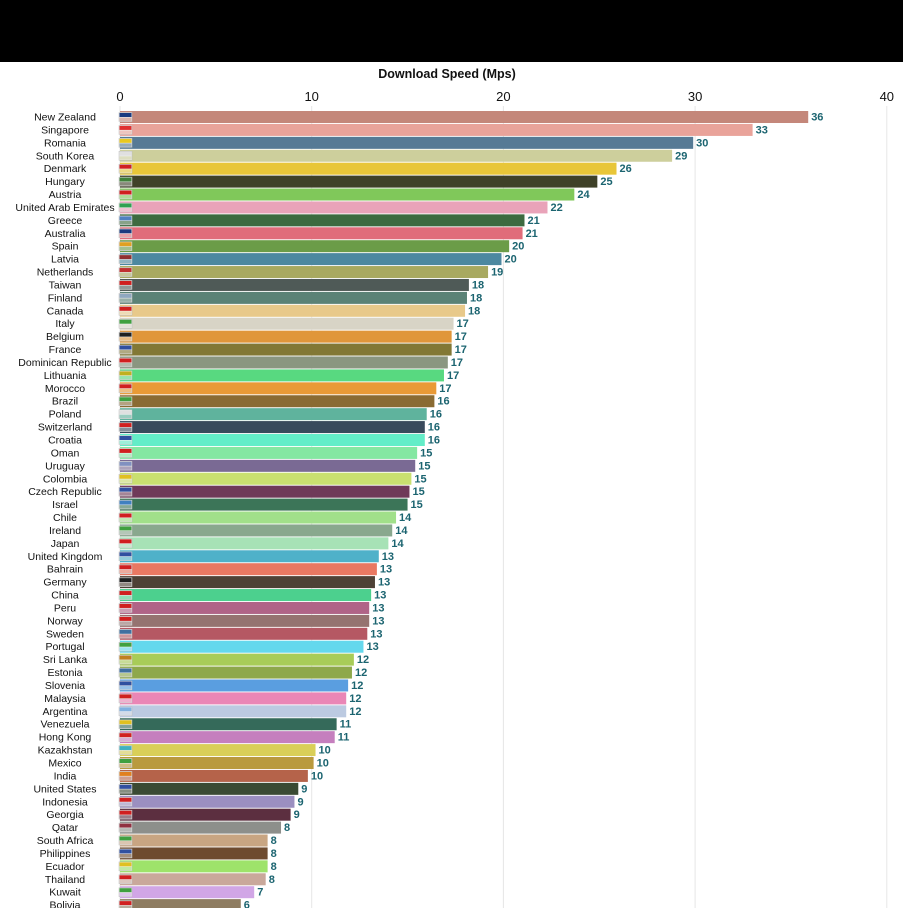 This screenshot has width=903, height=908. What do you see at coordinates (434, 441) in the screenshot?
I see `value-label: 16` at bounding box center [434, 441].